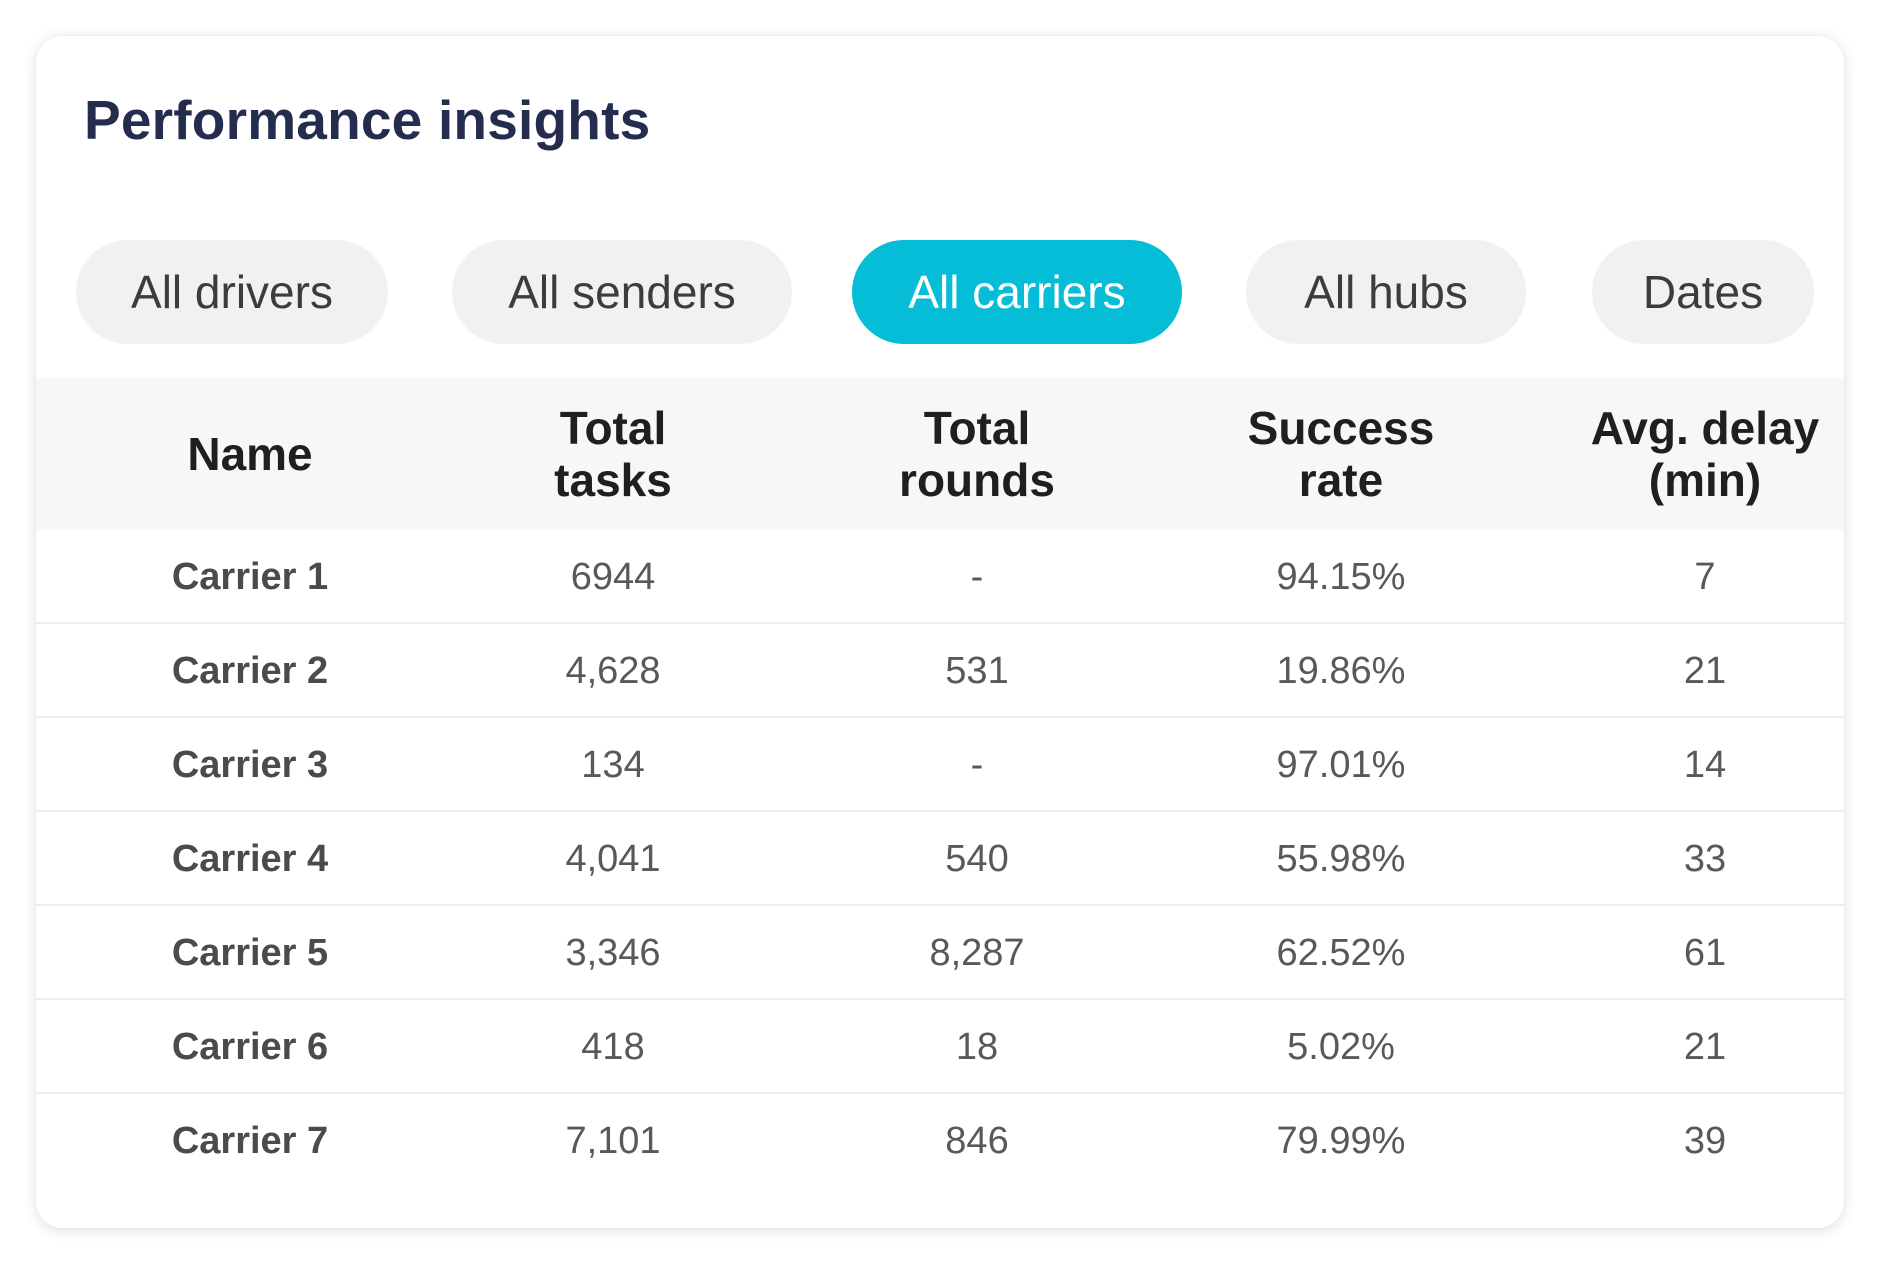  I want to click on table-row: Carrier 5 3,346 8,287 62.52% 61, so click(940, 953).